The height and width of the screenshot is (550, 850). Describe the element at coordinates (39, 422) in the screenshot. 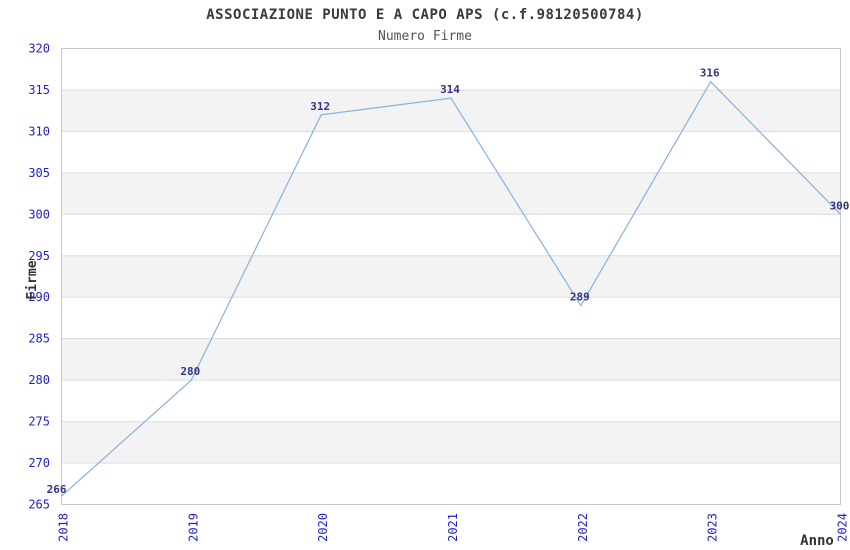

I see `y-tick-label: 275` at that location.